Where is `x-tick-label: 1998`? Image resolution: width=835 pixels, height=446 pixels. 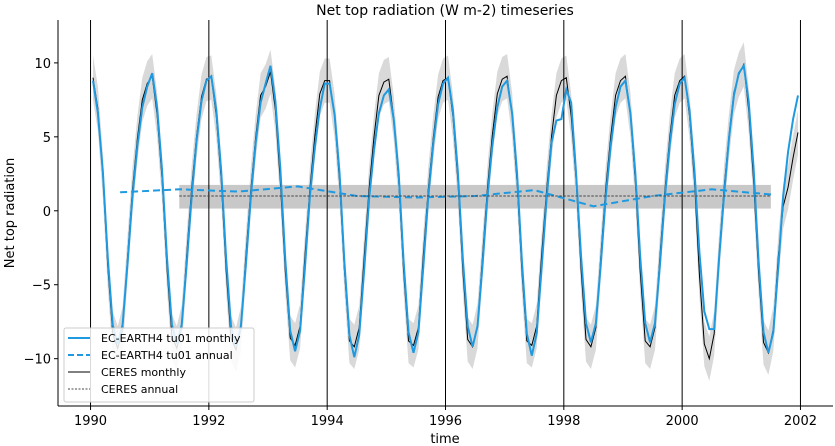 x-tick-label: 1998 is located at coordinates (563, 421).